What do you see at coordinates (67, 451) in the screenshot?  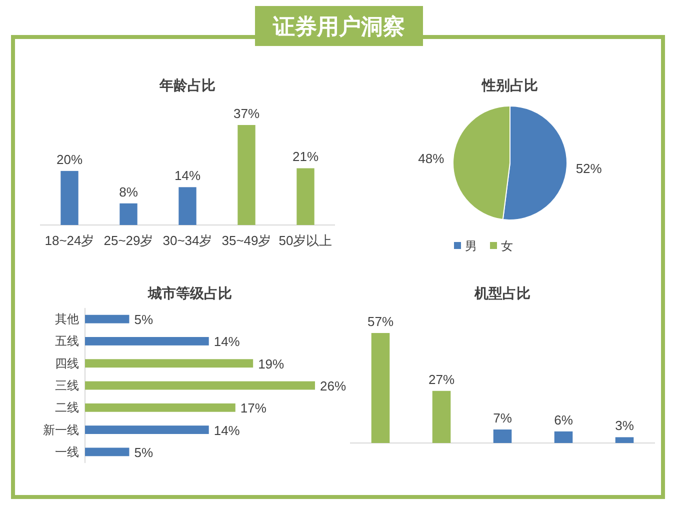 I see `y-tick-label: 一线` at bounding box center [67, 451].